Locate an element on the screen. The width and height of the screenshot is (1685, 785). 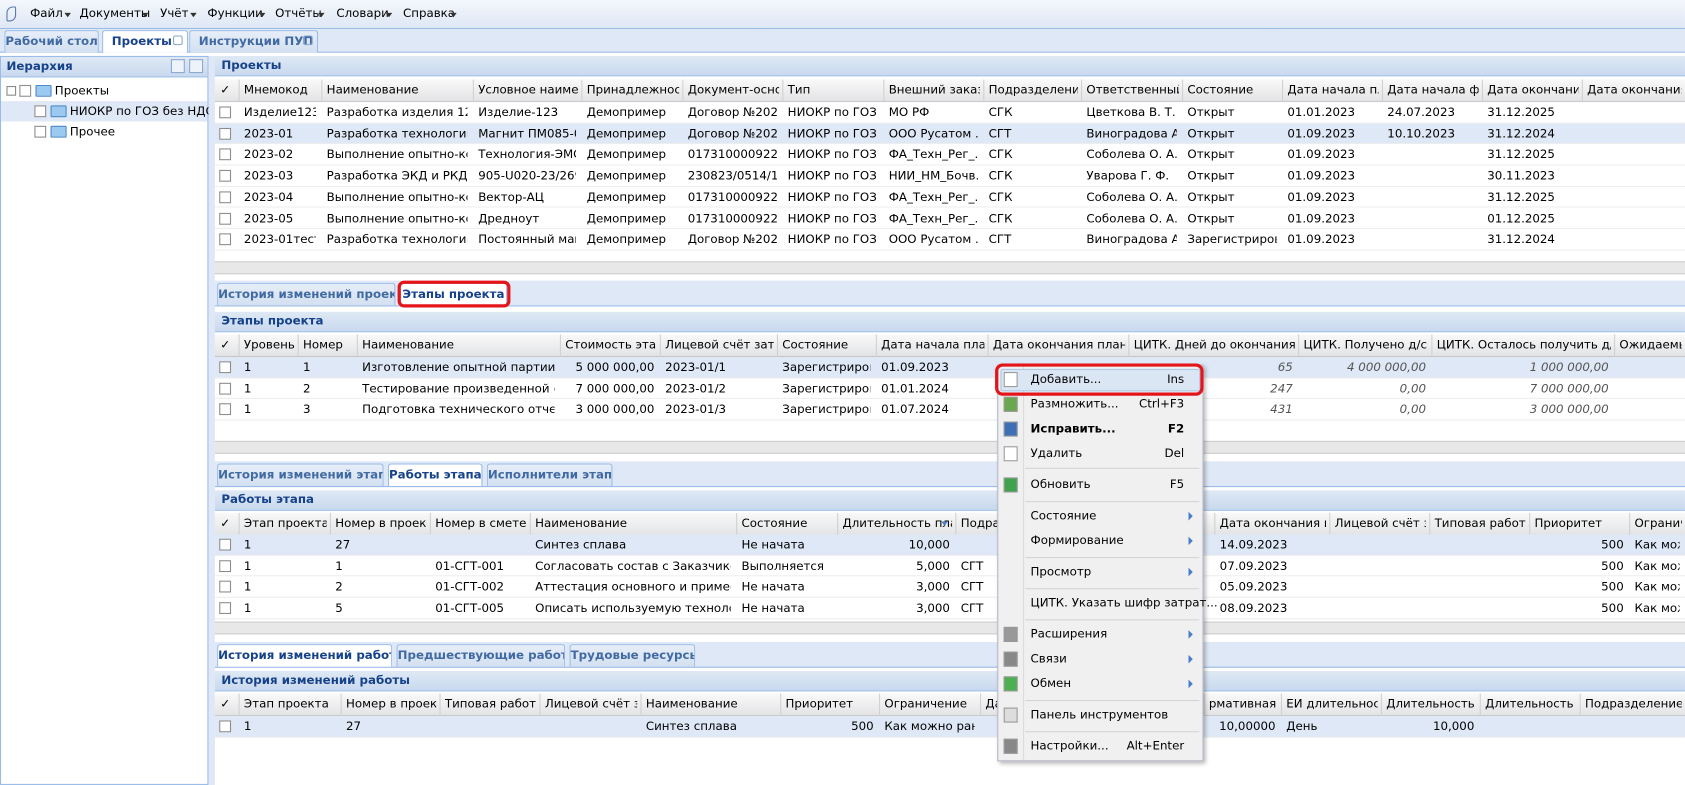
tree-node: Прочее is located at coordinates (92, 131).